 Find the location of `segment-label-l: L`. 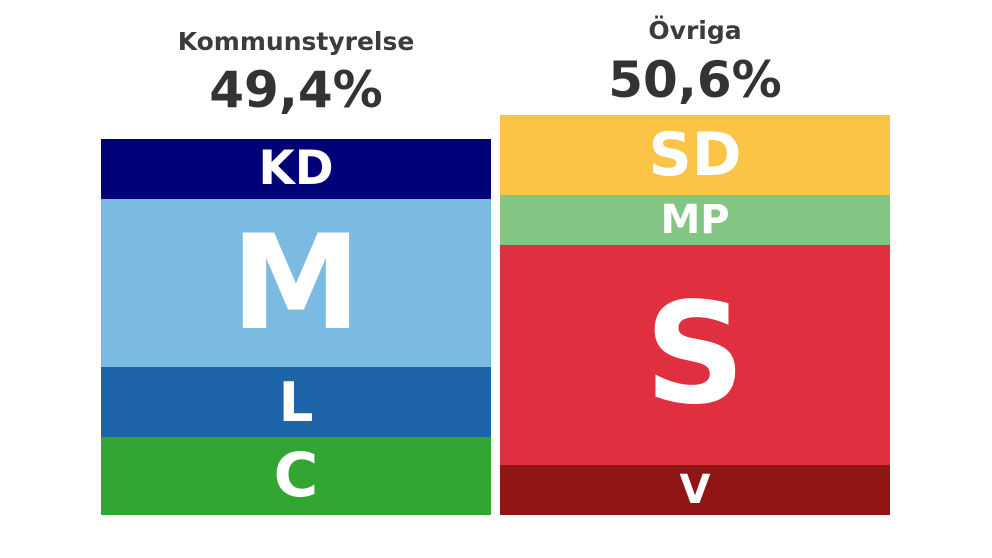

segment-label-l: L is located at coordinates (296, 401).